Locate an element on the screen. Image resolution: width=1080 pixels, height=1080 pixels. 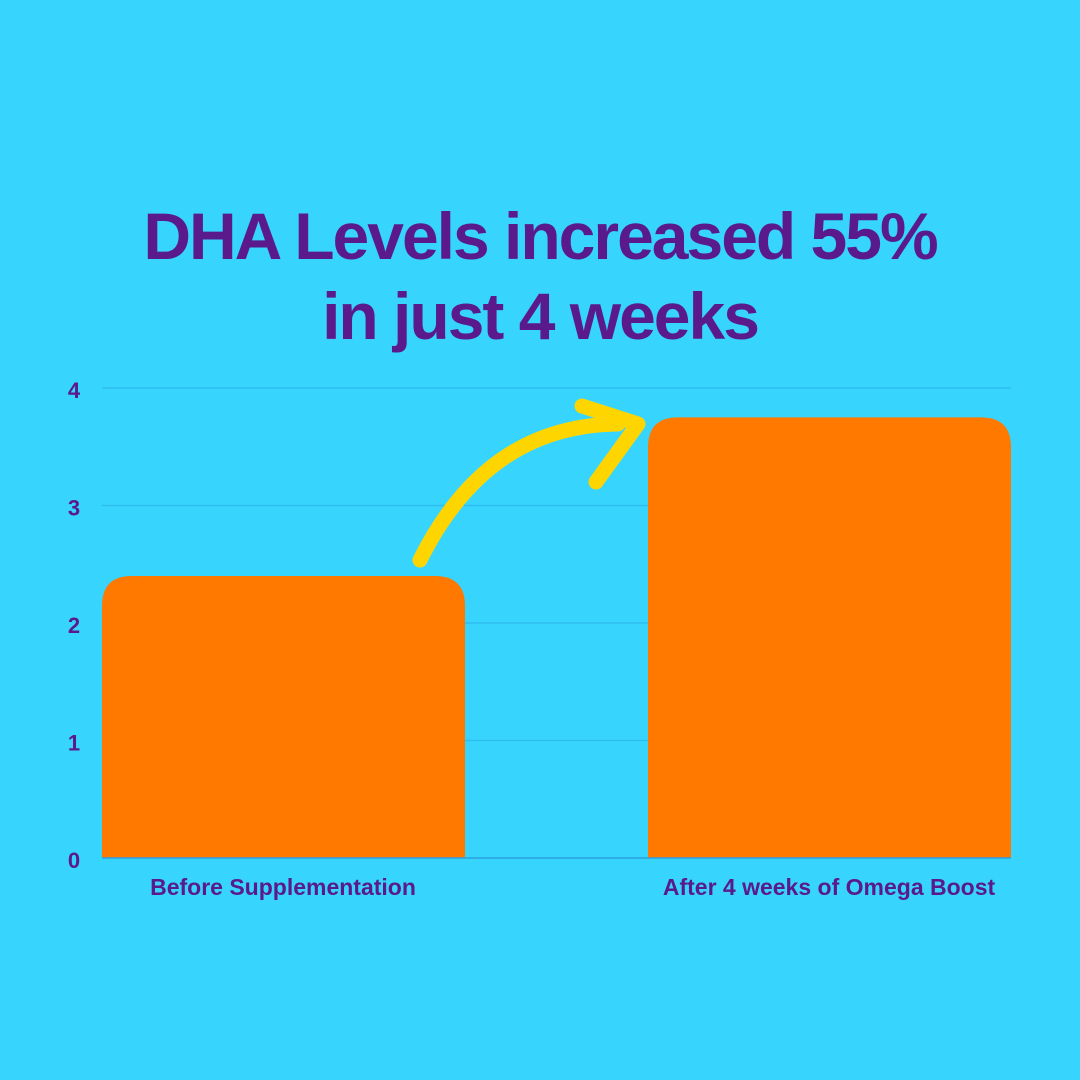
y-tick-label-0: 0 is located at coordinates (74, 860).